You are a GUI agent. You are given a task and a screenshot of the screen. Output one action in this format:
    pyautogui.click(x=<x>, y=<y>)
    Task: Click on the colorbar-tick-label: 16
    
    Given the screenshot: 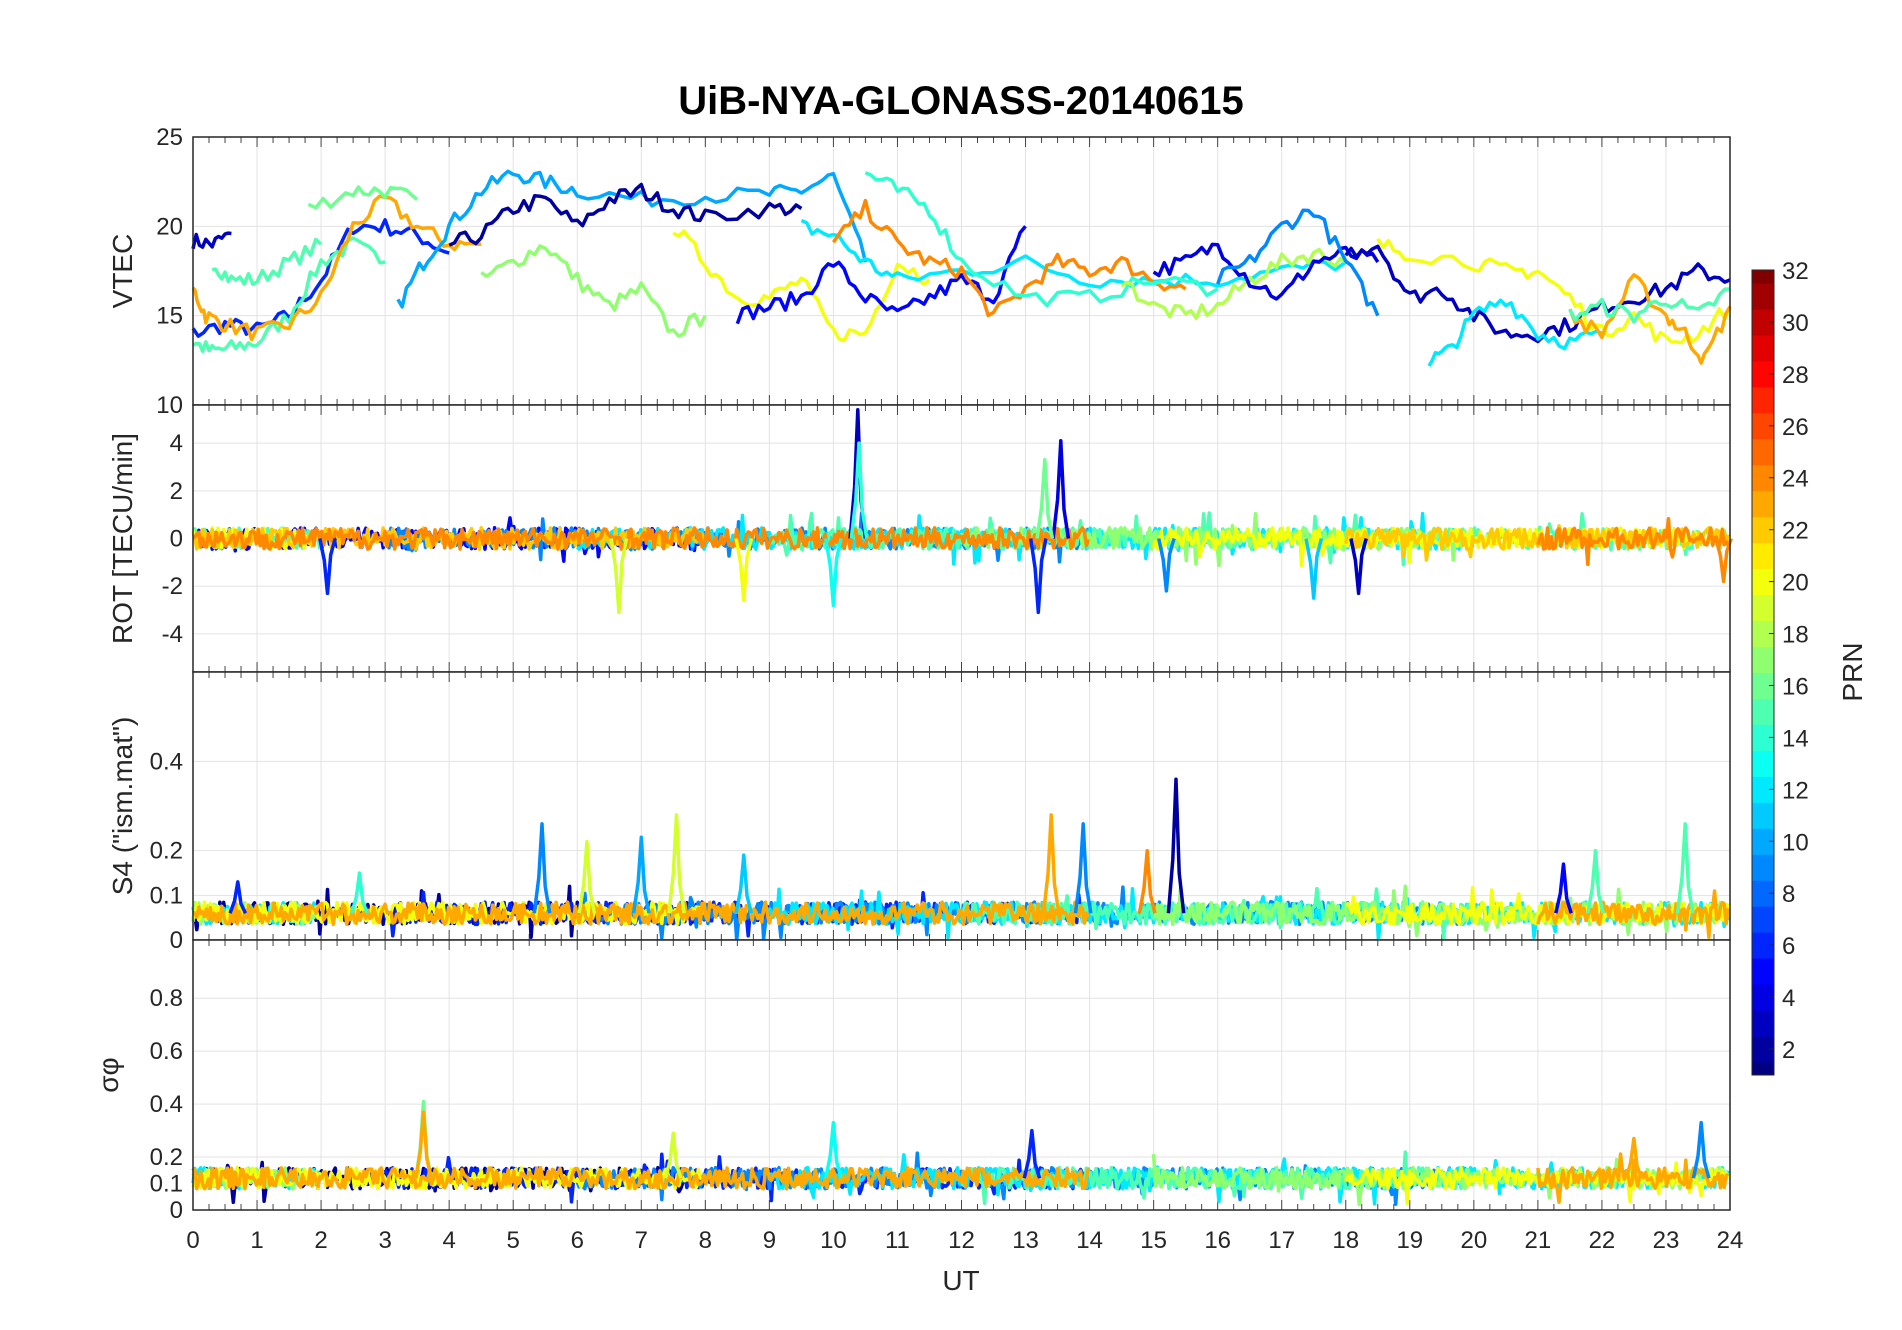 What is the action you would take?
    pyautogui.click(x=1795, y=686)
    